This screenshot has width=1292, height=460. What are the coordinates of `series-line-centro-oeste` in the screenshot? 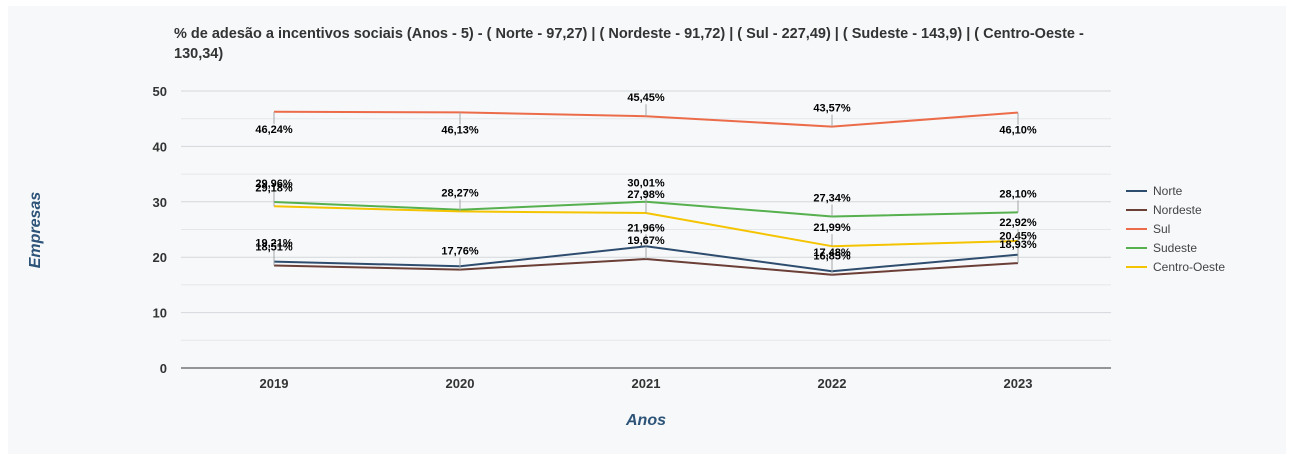 It's located at (646, 226).